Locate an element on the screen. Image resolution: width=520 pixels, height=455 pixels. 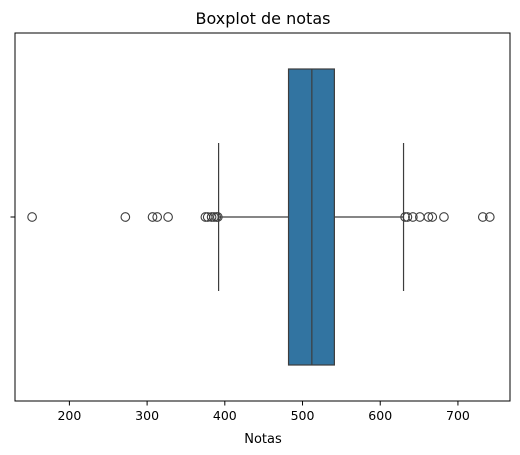
x-axis-label: Notas is located at coordinates (263, 439).